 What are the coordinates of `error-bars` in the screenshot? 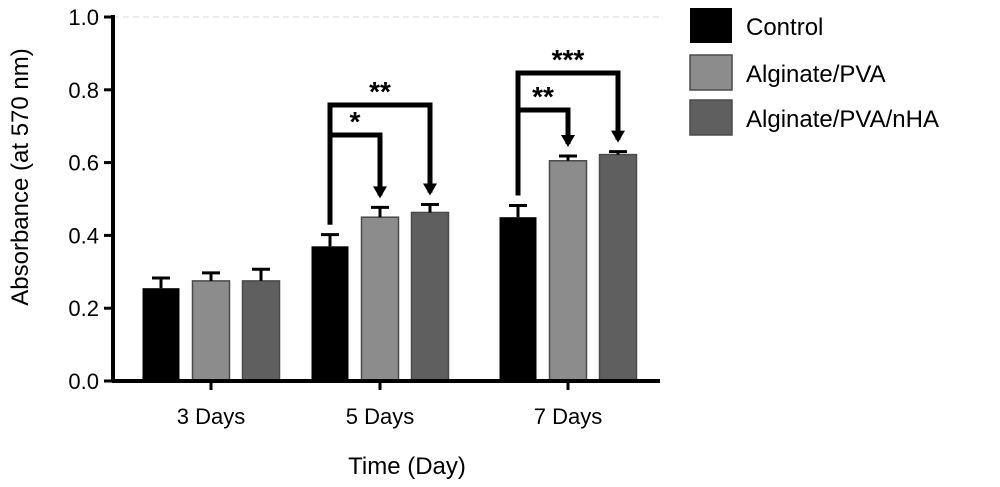 It's located at (389, 219).